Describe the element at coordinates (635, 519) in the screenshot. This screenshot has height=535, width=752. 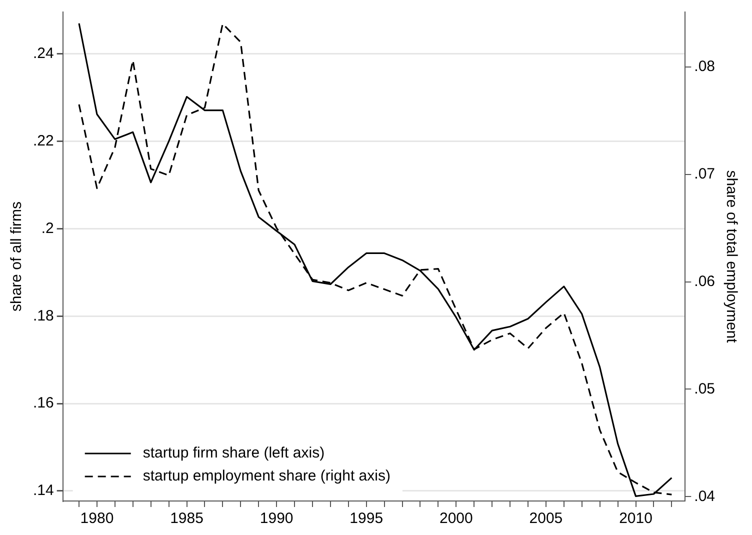
I see `x-tick-label: 2010` at that location.